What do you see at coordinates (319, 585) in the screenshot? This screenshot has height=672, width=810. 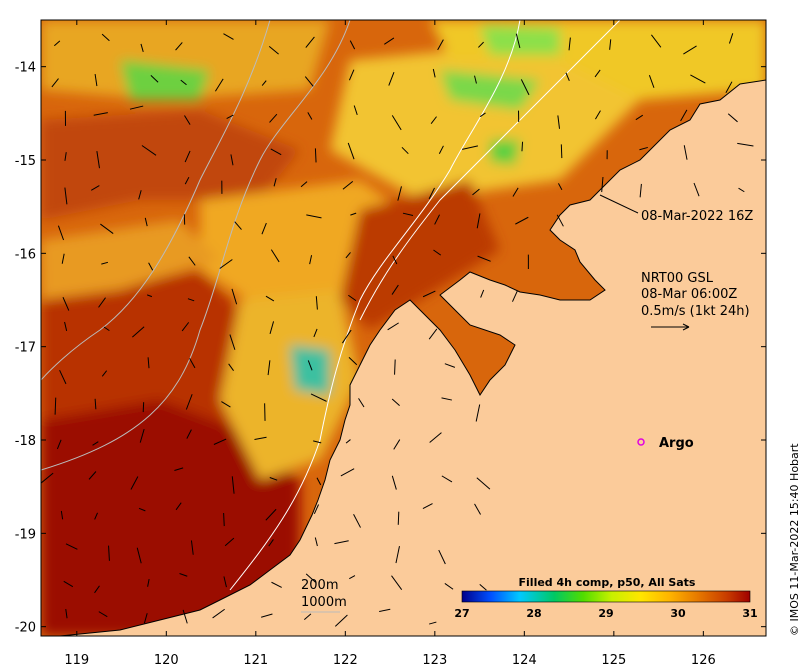 I see `depth-200-label: 200m` at bounding box center [319, 585].